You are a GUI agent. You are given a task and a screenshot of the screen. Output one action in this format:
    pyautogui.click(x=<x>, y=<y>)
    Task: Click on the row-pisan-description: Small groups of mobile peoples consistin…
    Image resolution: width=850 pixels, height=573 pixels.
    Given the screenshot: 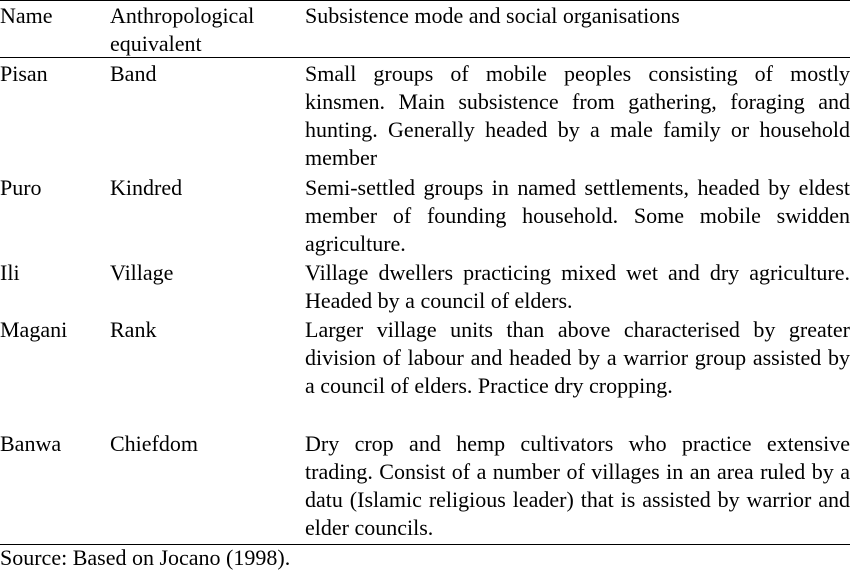 What is the action you would take?
    pyautogui.click(x=577, y=115)
    